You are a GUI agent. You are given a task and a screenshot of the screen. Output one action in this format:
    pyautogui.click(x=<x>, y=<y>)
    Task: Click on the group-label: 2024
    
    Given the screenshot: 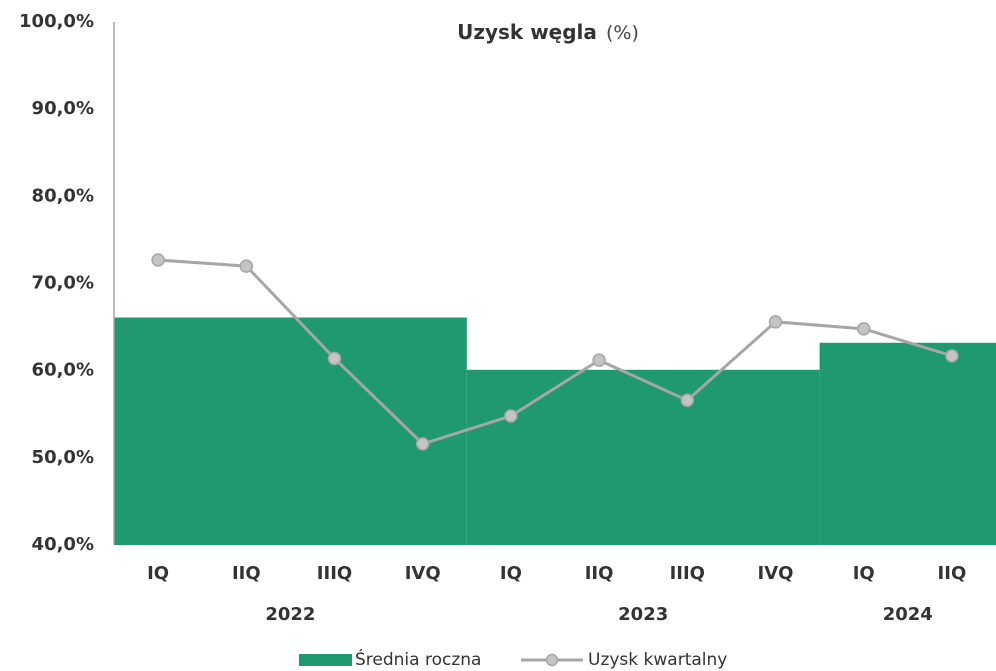 What is the action you would take?
    pyautogui.click(x=908, y=614)
    